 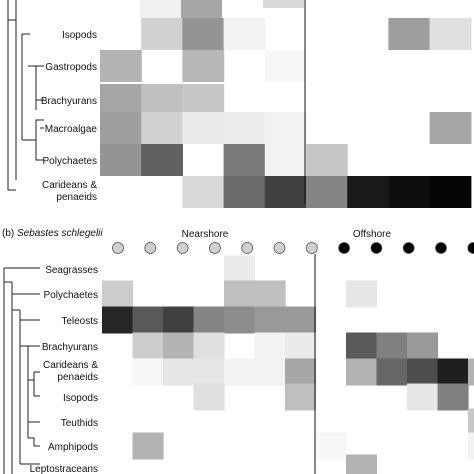 What do you see at coordinates (372, 234) in the screenshot?
I see `panel-b-header-right: Offshore` at bounding box center [372, 234].